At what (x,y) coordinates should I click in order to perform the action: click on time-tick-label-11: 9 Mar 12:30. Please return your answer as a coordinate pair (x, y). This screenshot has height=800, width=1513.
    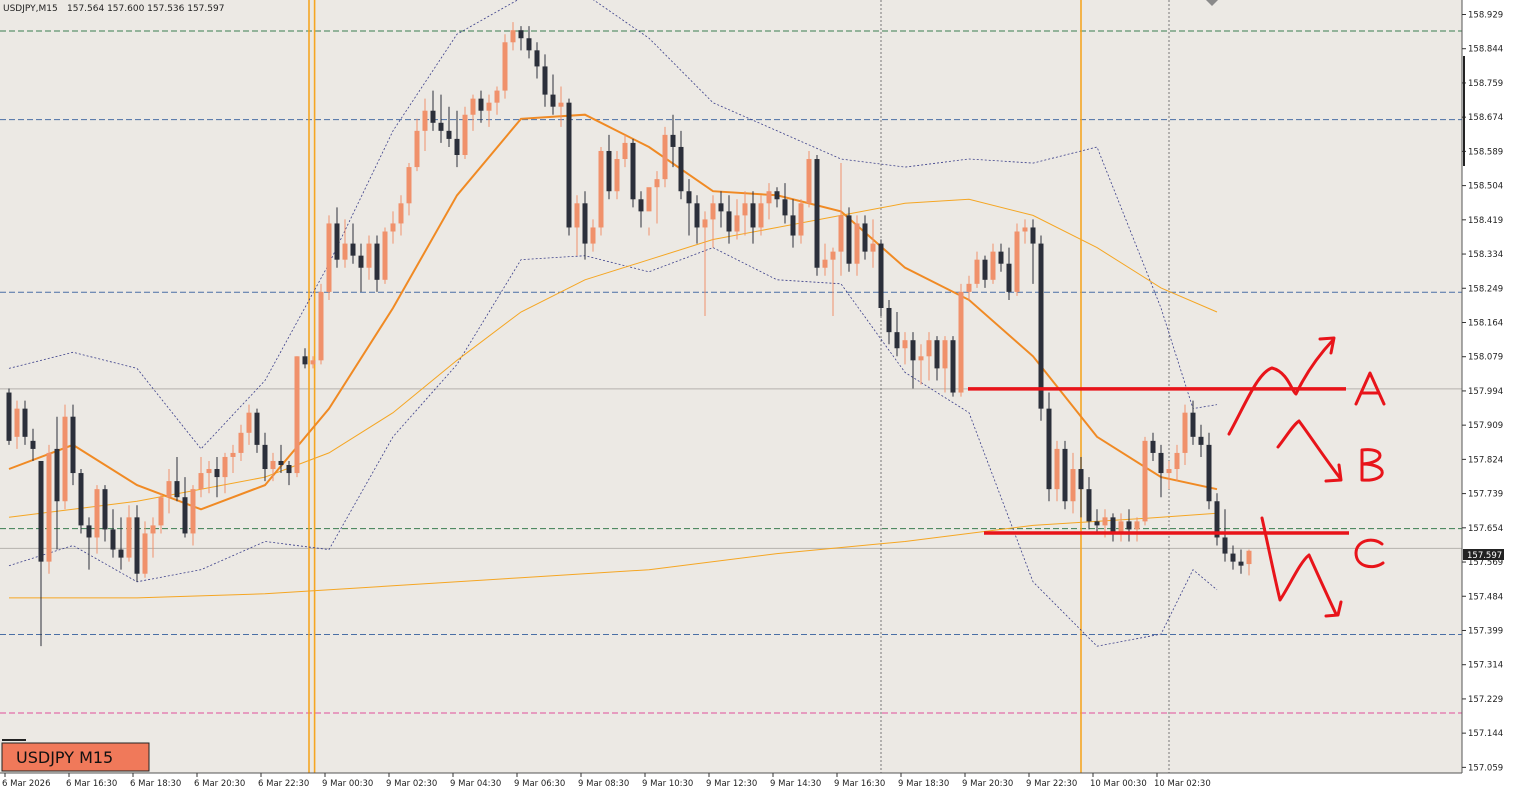
    Looking at the image, I should click on (731, 784).